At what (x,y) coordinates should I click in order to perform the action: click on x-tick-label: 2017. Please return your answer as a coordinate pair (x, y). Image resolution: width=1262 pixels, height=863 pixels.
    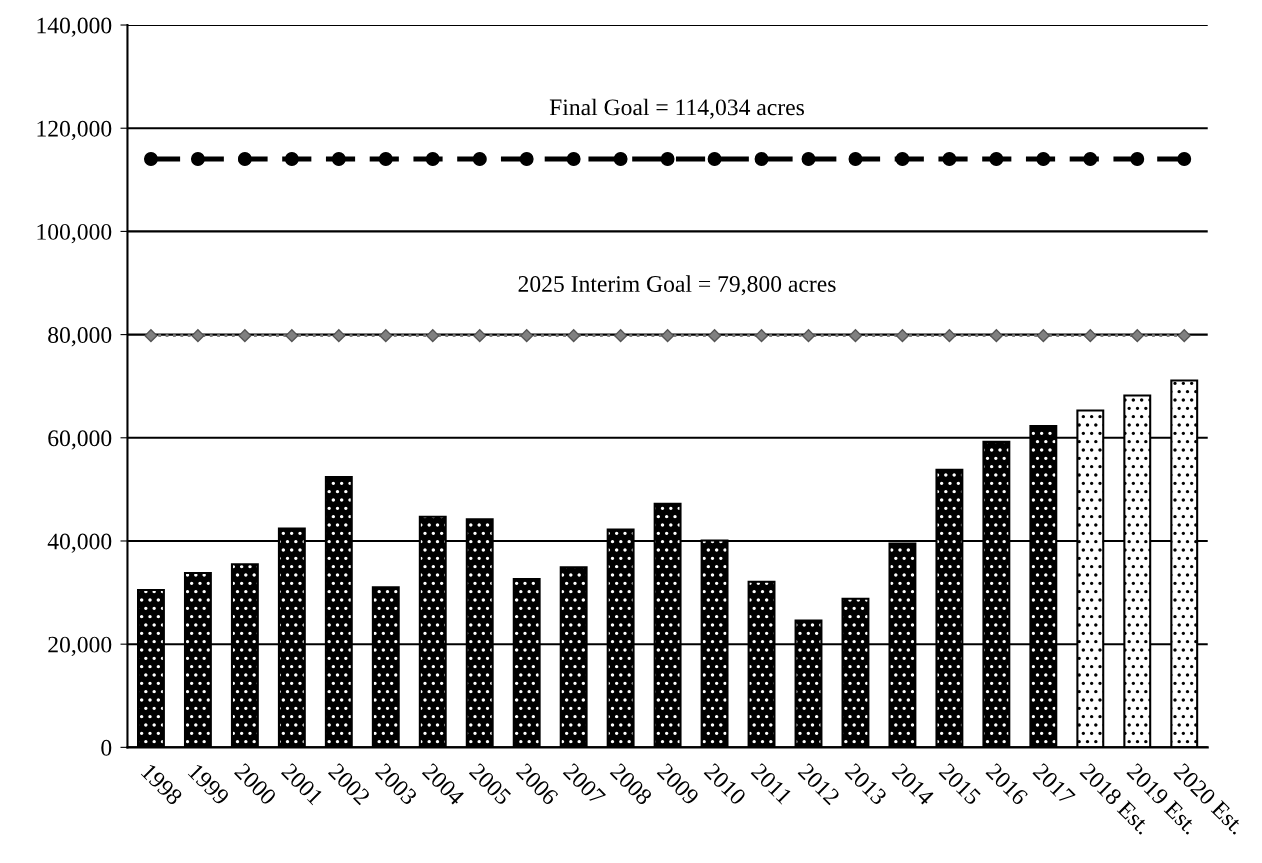
    Looking at the image, I should click on (1054, 784).